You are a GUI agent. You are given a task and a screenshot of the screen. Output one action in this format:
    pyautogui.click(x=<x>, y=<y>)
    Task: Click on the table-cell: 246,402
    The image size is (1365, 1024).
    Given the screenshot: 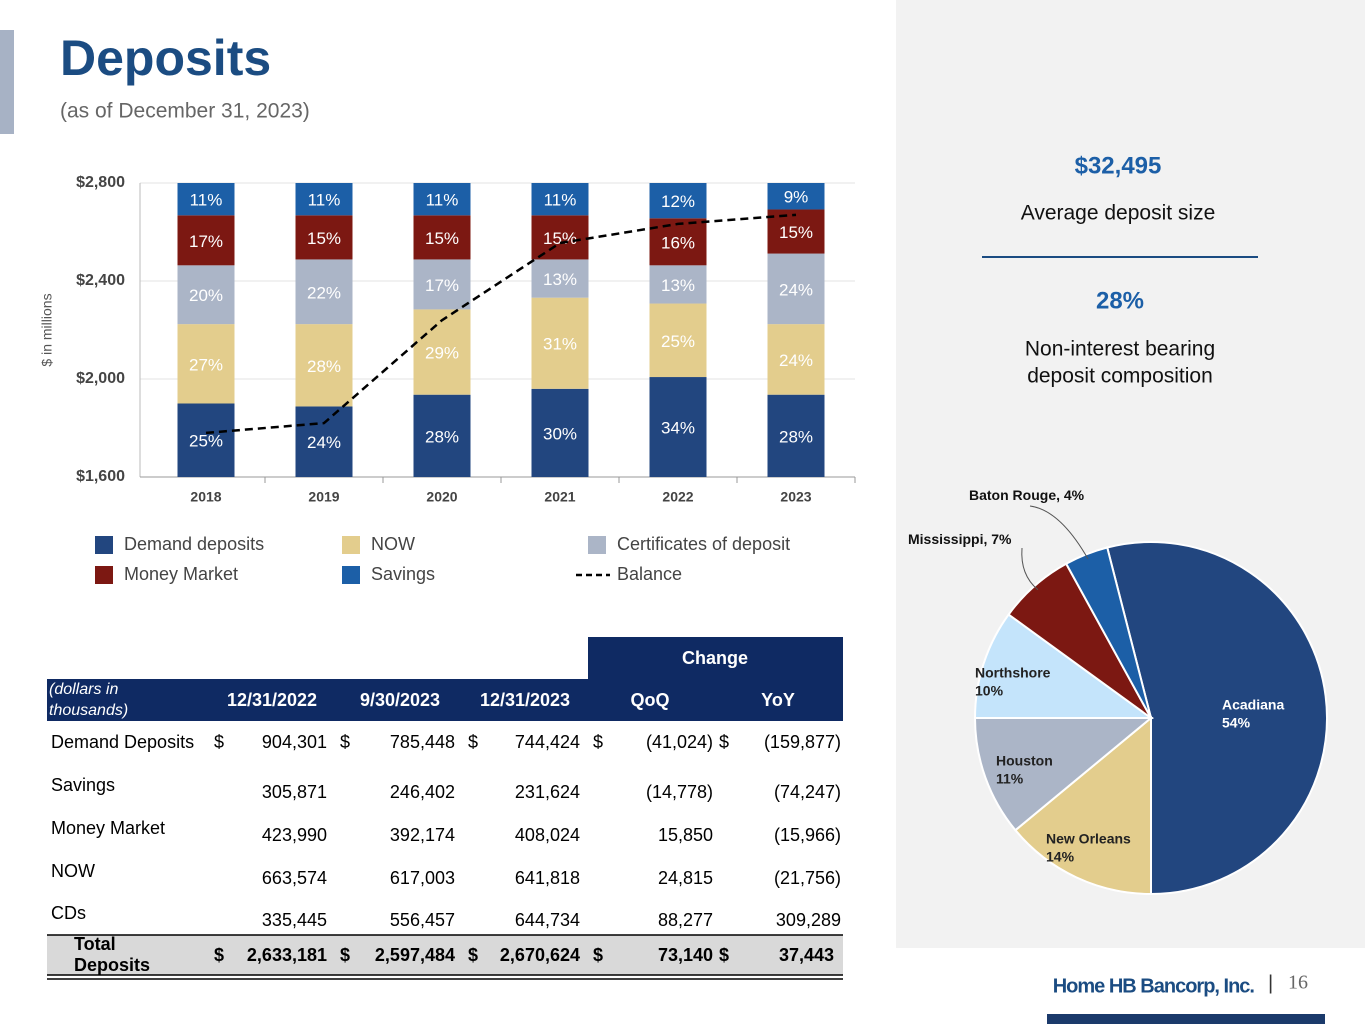 What is the action you would take?
    pyautogui.click(x=422, y=792)
    